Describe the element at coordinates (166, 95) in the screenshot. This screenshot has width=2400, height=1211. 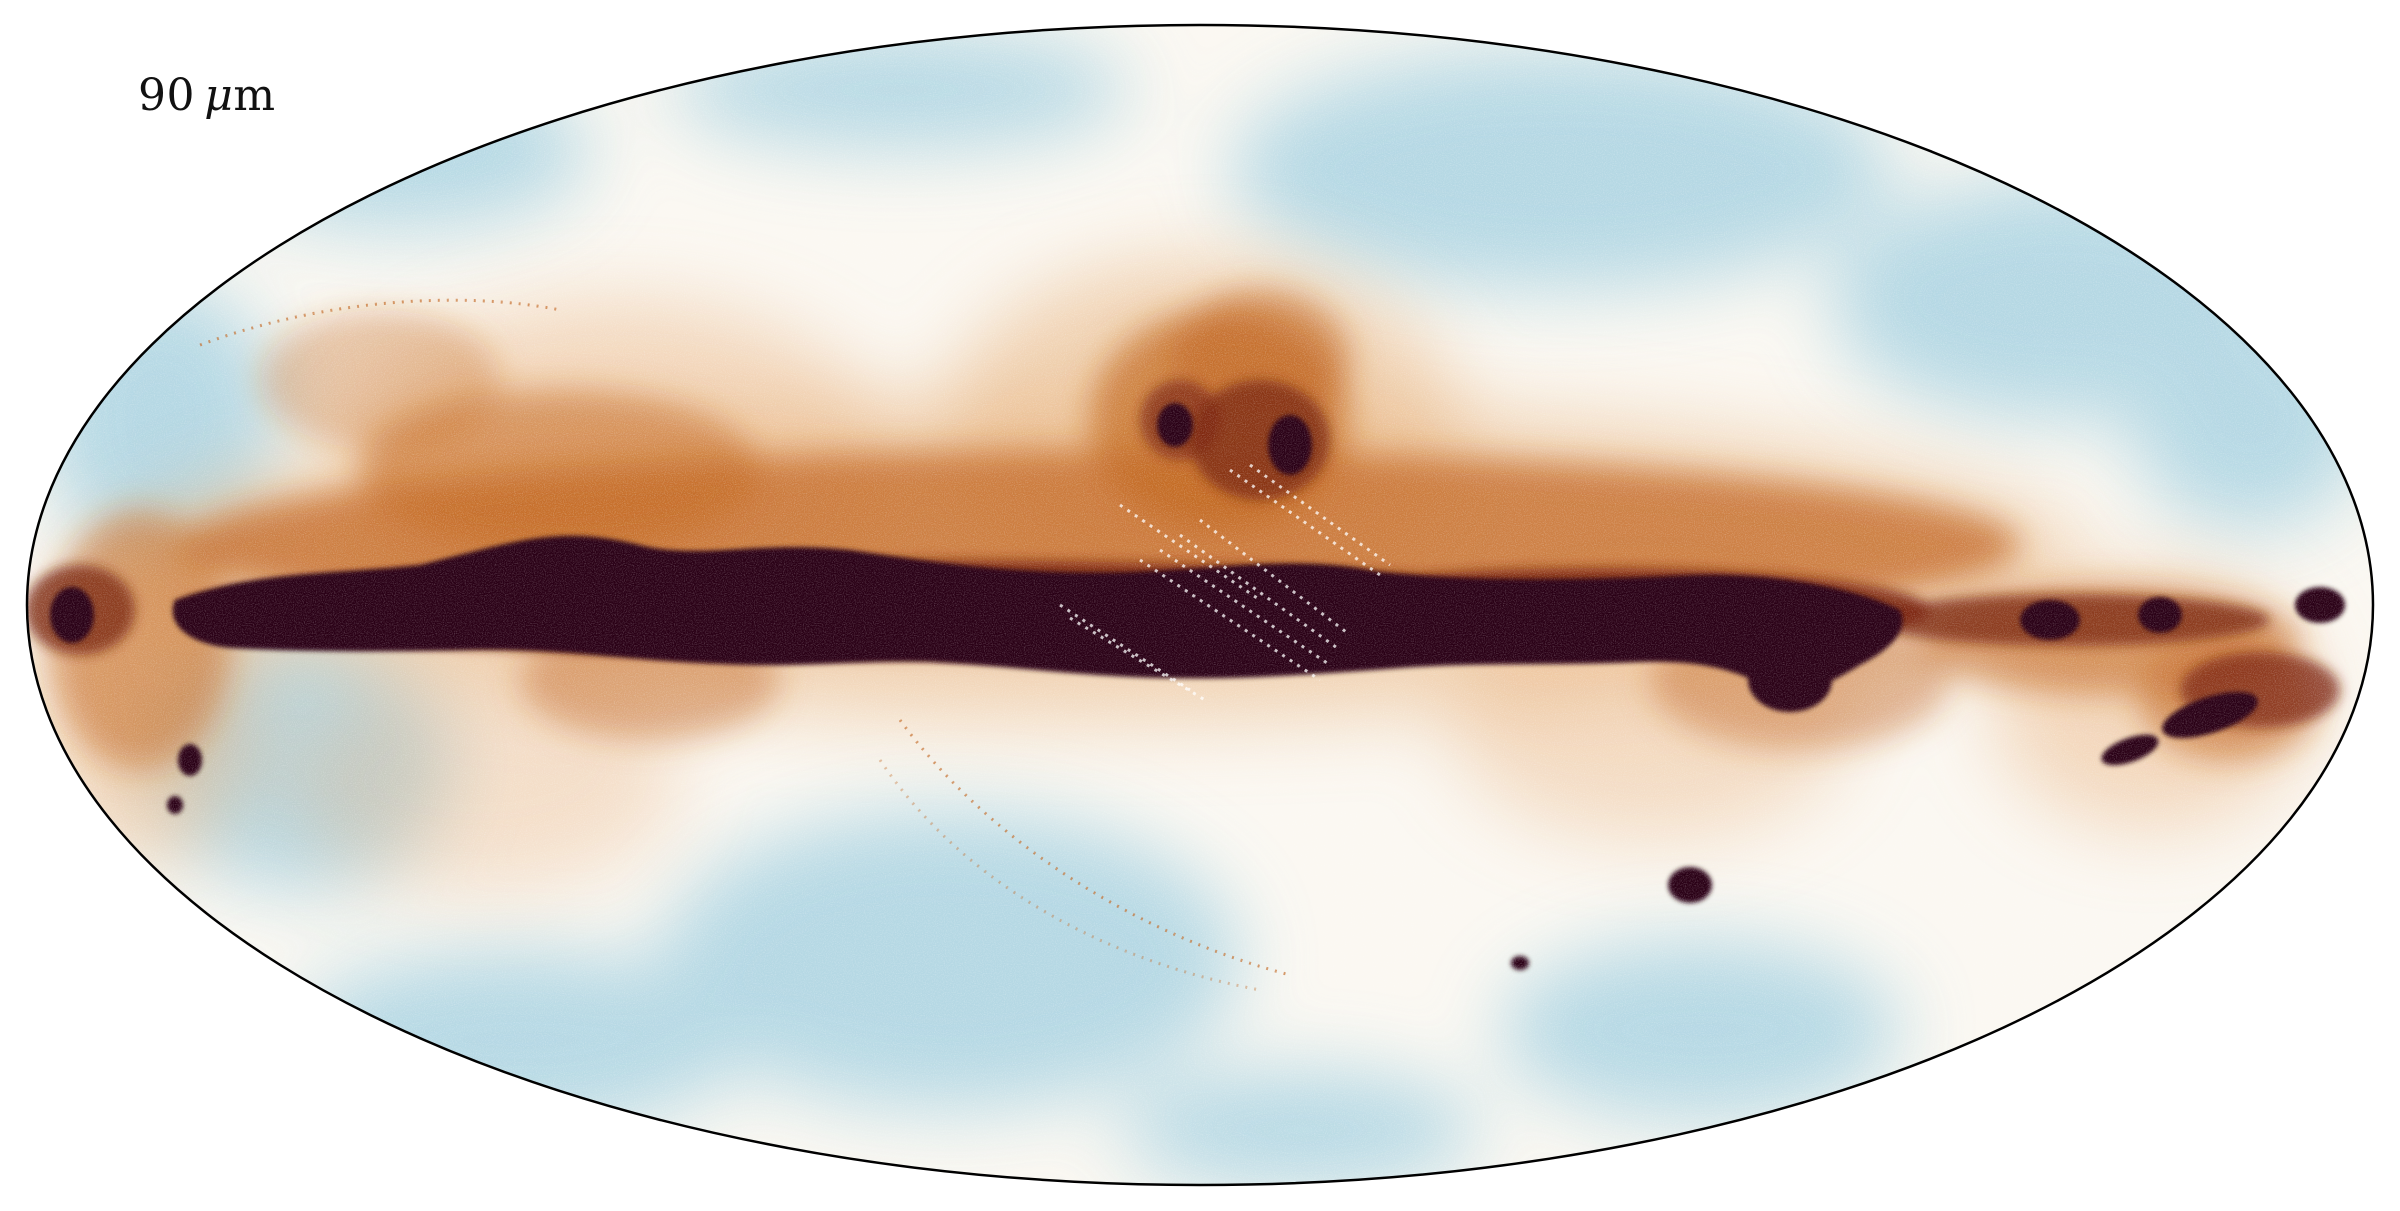
I see `wavelength-number: 90` at that location.